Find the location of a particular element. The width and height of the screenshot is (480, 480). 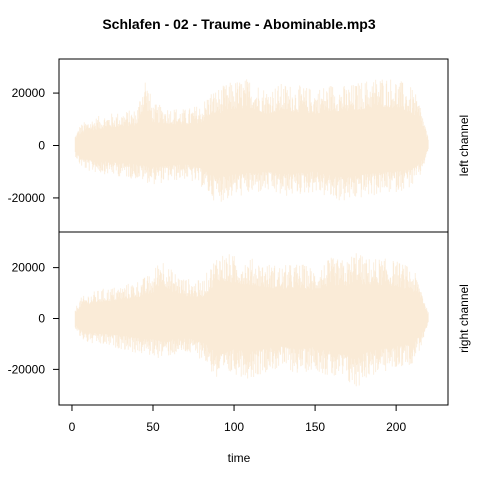

x-tick-label: 200 is located at coordinates (396, 427).